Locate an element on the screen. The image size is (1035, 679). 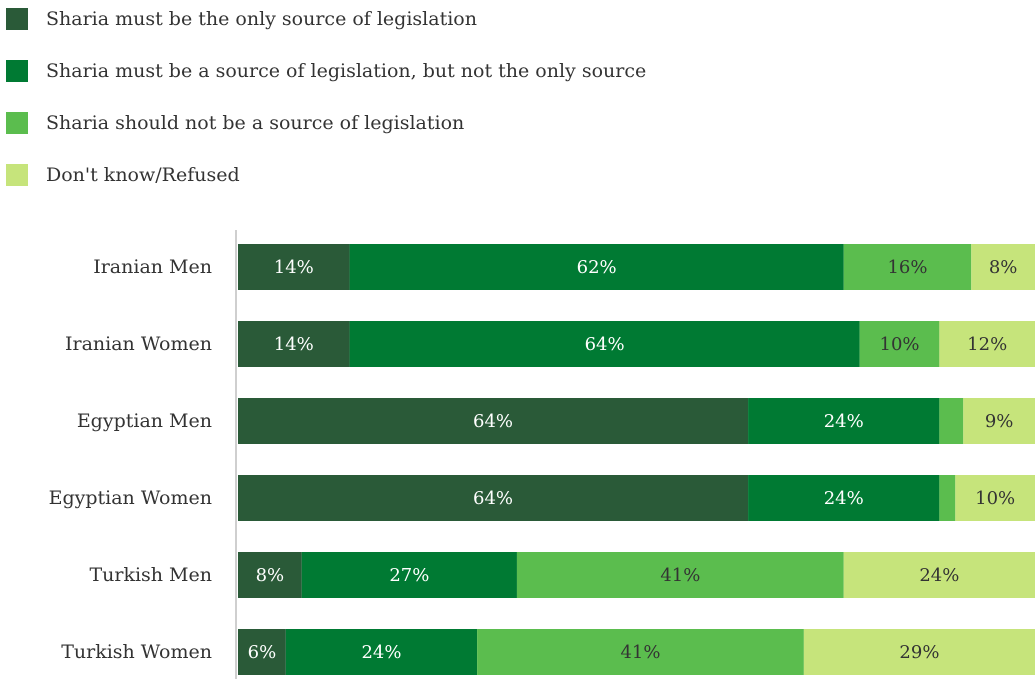
data-label: 29% is located at coordinates (919, 652).